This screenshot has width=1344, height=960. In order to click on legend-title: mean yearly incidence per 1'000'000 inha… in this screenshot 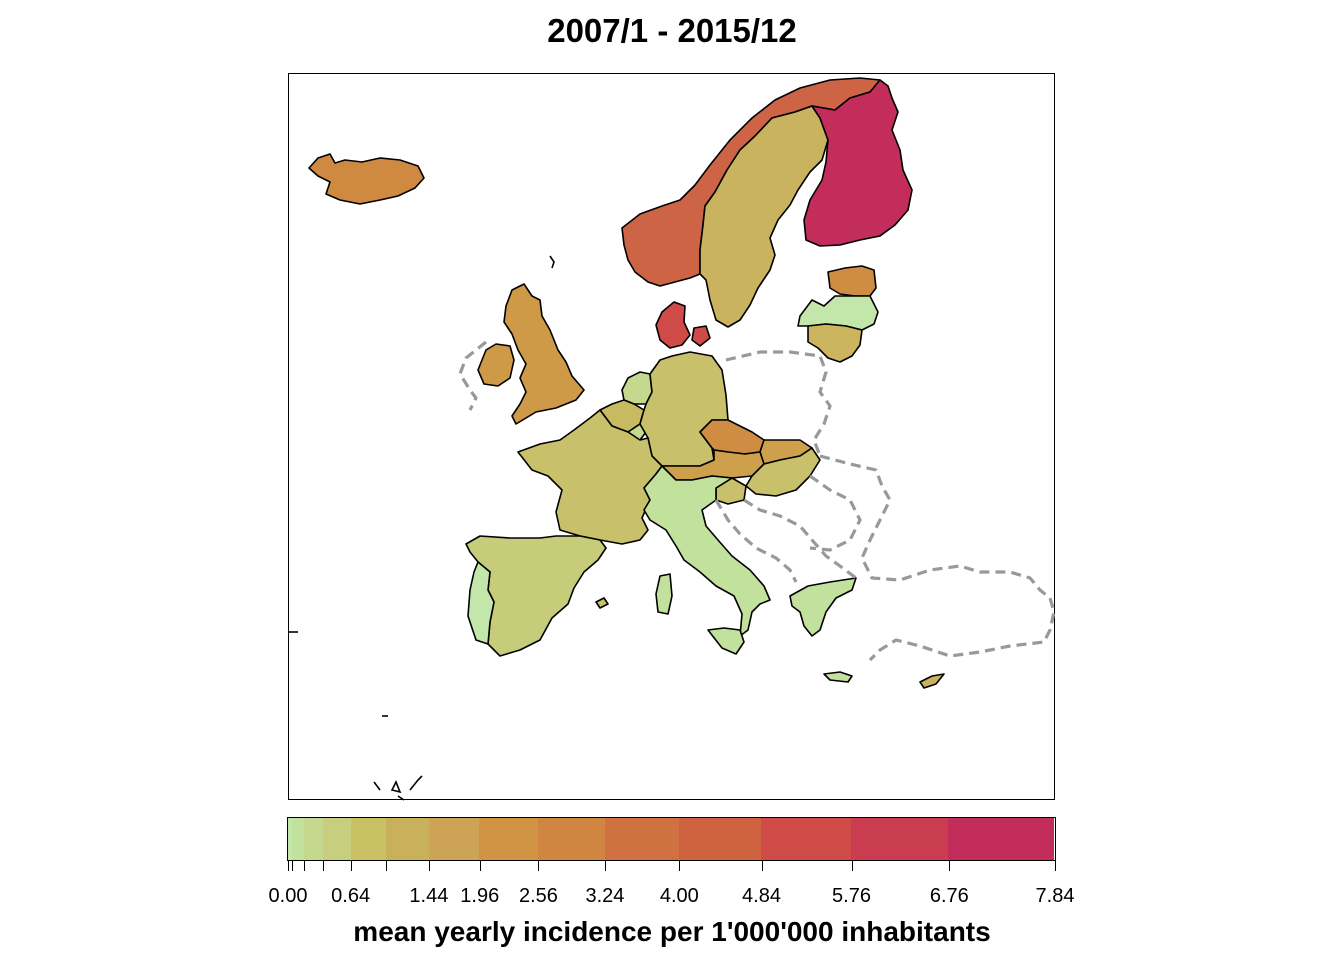, I will do `click(672, 931)`.